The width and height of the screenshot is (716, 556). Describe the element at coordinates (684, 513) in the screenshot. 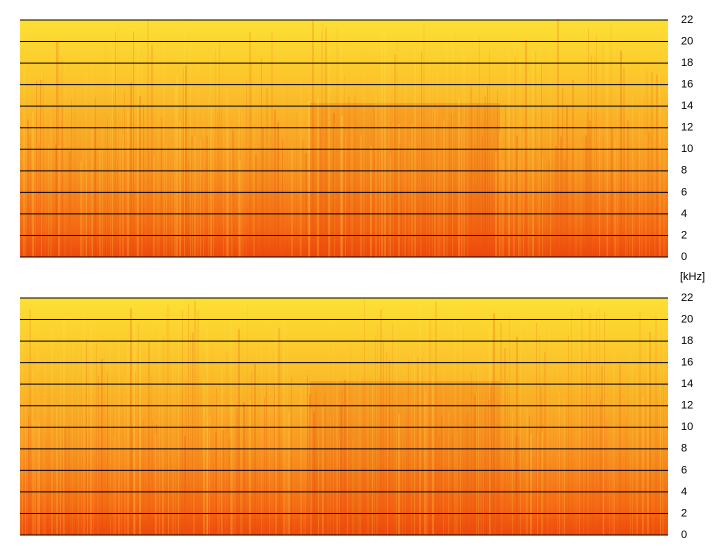

I see `y-tick-label: 2` at that location.